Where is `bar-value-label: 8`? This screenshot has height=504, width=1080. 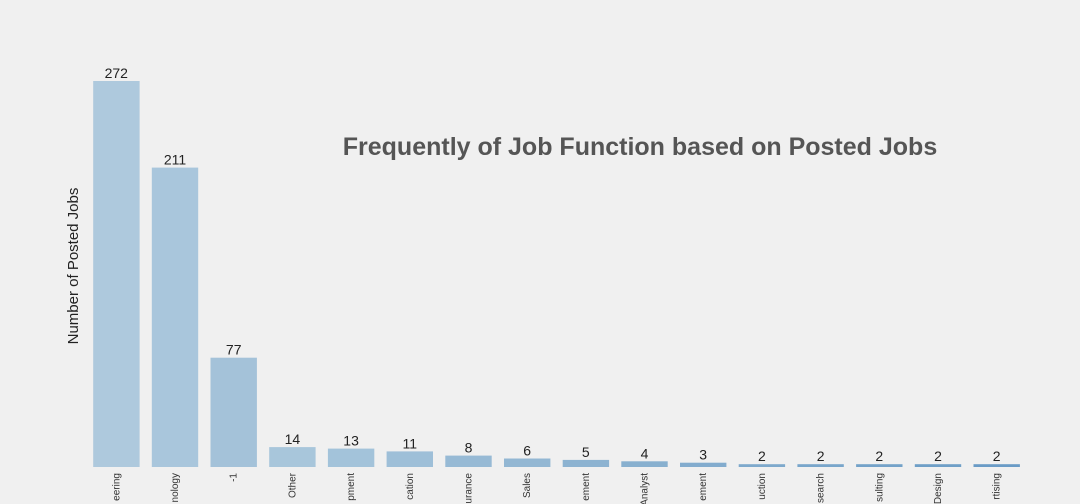 bar-value-label: 8 is located at coordinates (469, 448).